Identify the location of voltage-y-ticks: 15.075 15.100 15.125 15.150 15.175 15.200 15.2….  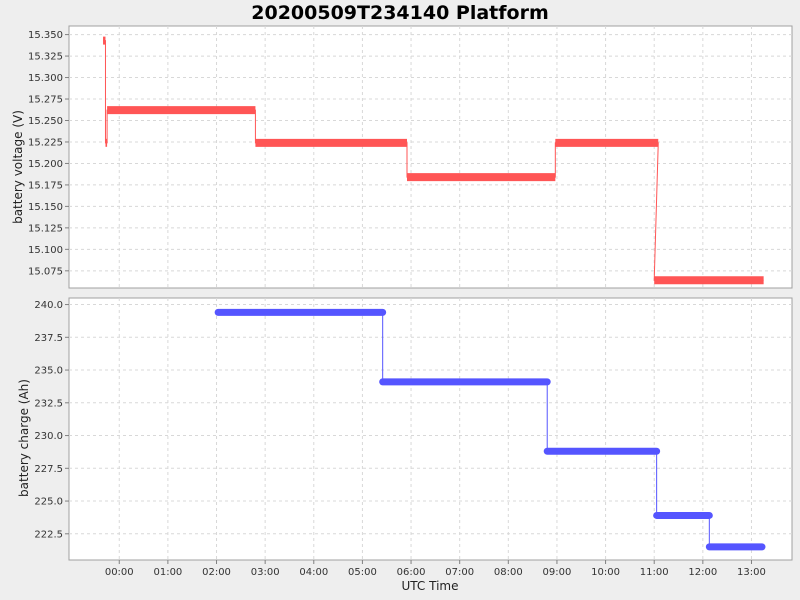
(48, 153).